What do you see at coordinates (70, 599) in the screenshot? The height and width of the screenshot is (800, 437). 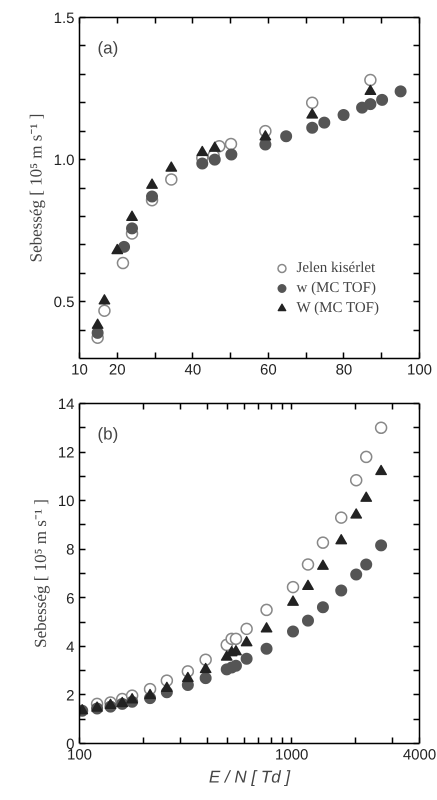 I see `y-tick-label: 6` at bounding box center [70, 599].